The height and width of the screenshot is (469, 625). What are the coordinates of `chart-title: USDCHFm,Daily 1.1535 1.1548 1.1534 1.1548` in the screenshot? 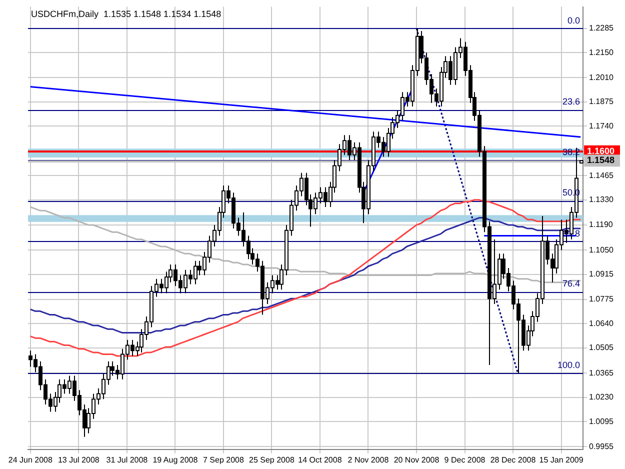 It's located at (126, 13).